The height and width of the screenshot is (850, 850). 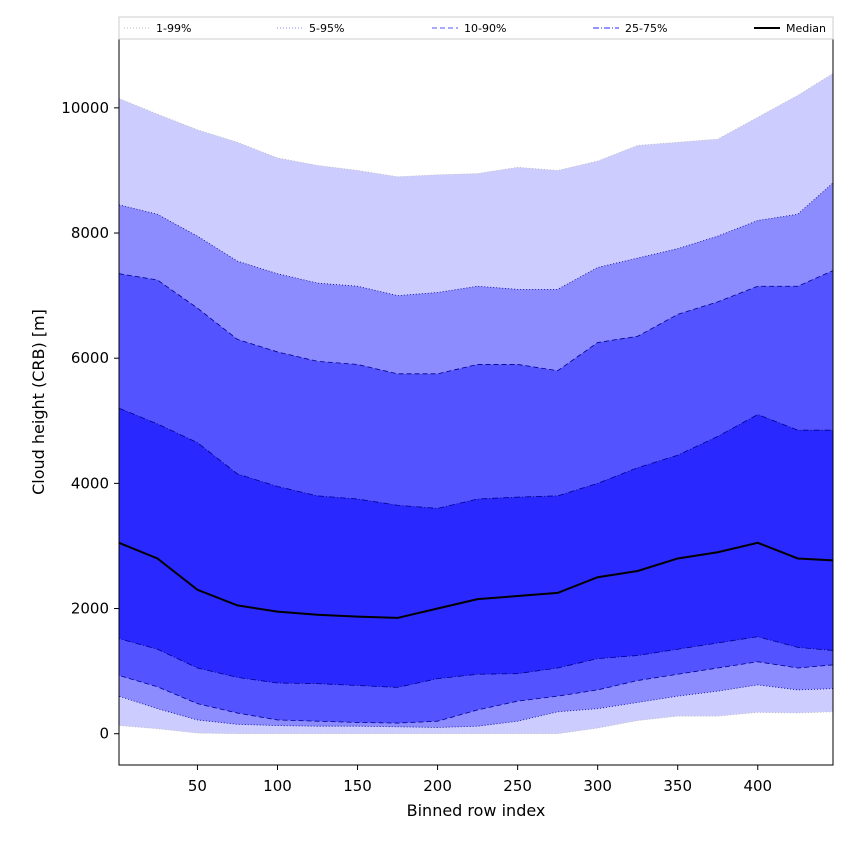 I want to click on band-25-75%-upper-line, so click(x=475, y=458).